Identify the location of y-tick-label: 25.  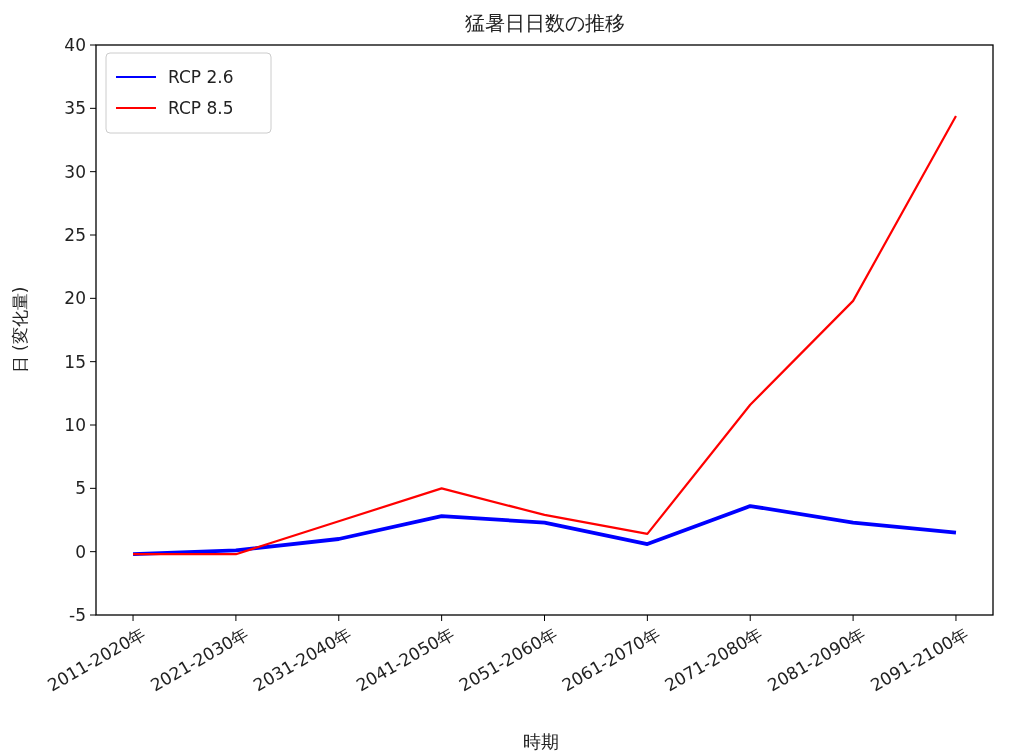
(75, 235).